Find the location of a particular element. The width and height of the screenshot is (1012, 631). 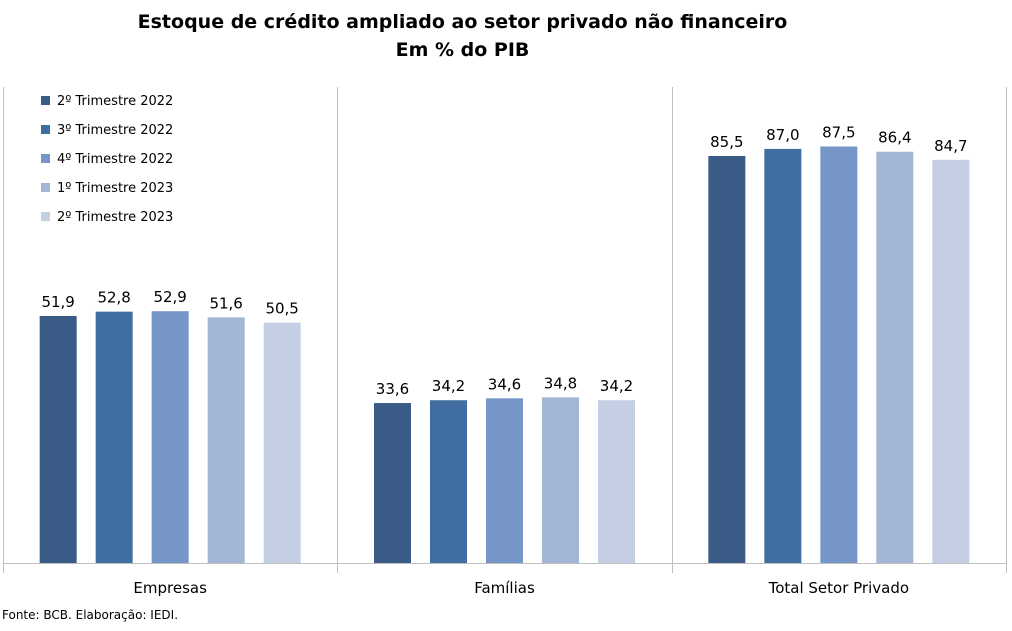

data-label: 84,7 is located at coordinates (950, 146).